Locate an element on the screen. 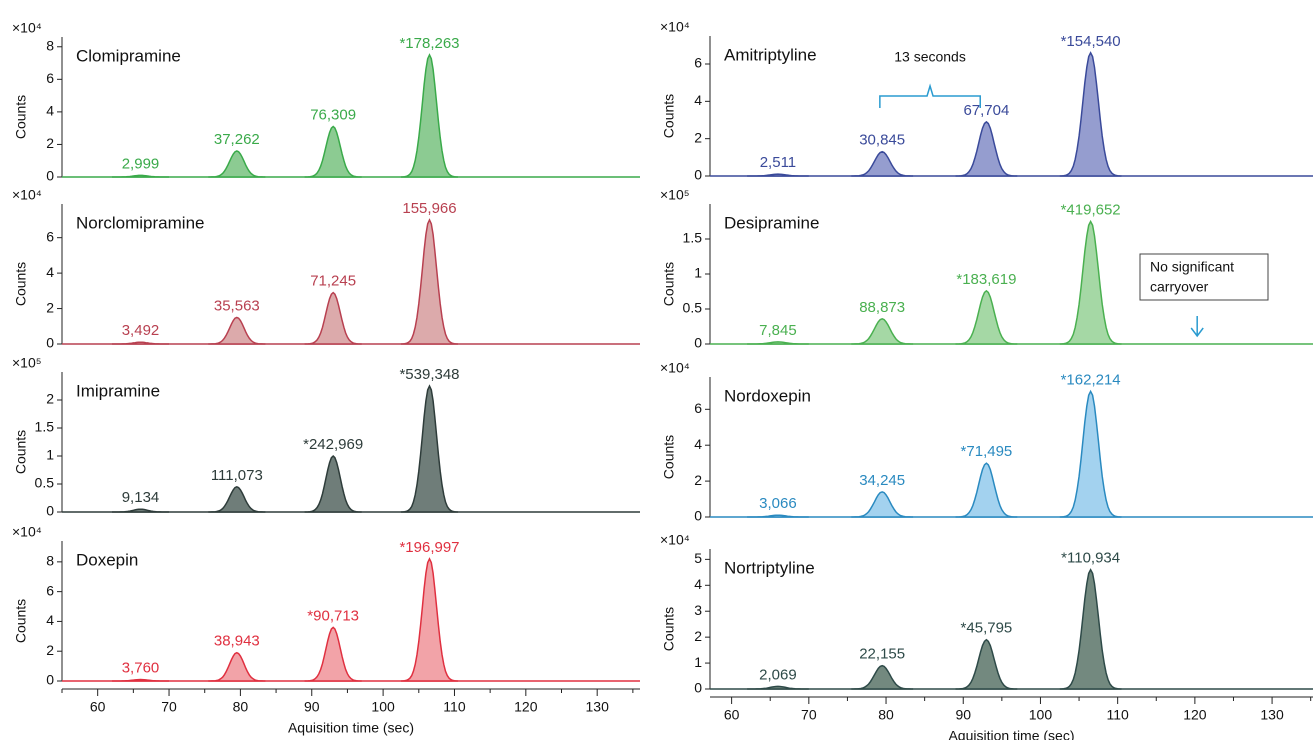  peak-label: 22,155 is located at coordinates (882, 654).